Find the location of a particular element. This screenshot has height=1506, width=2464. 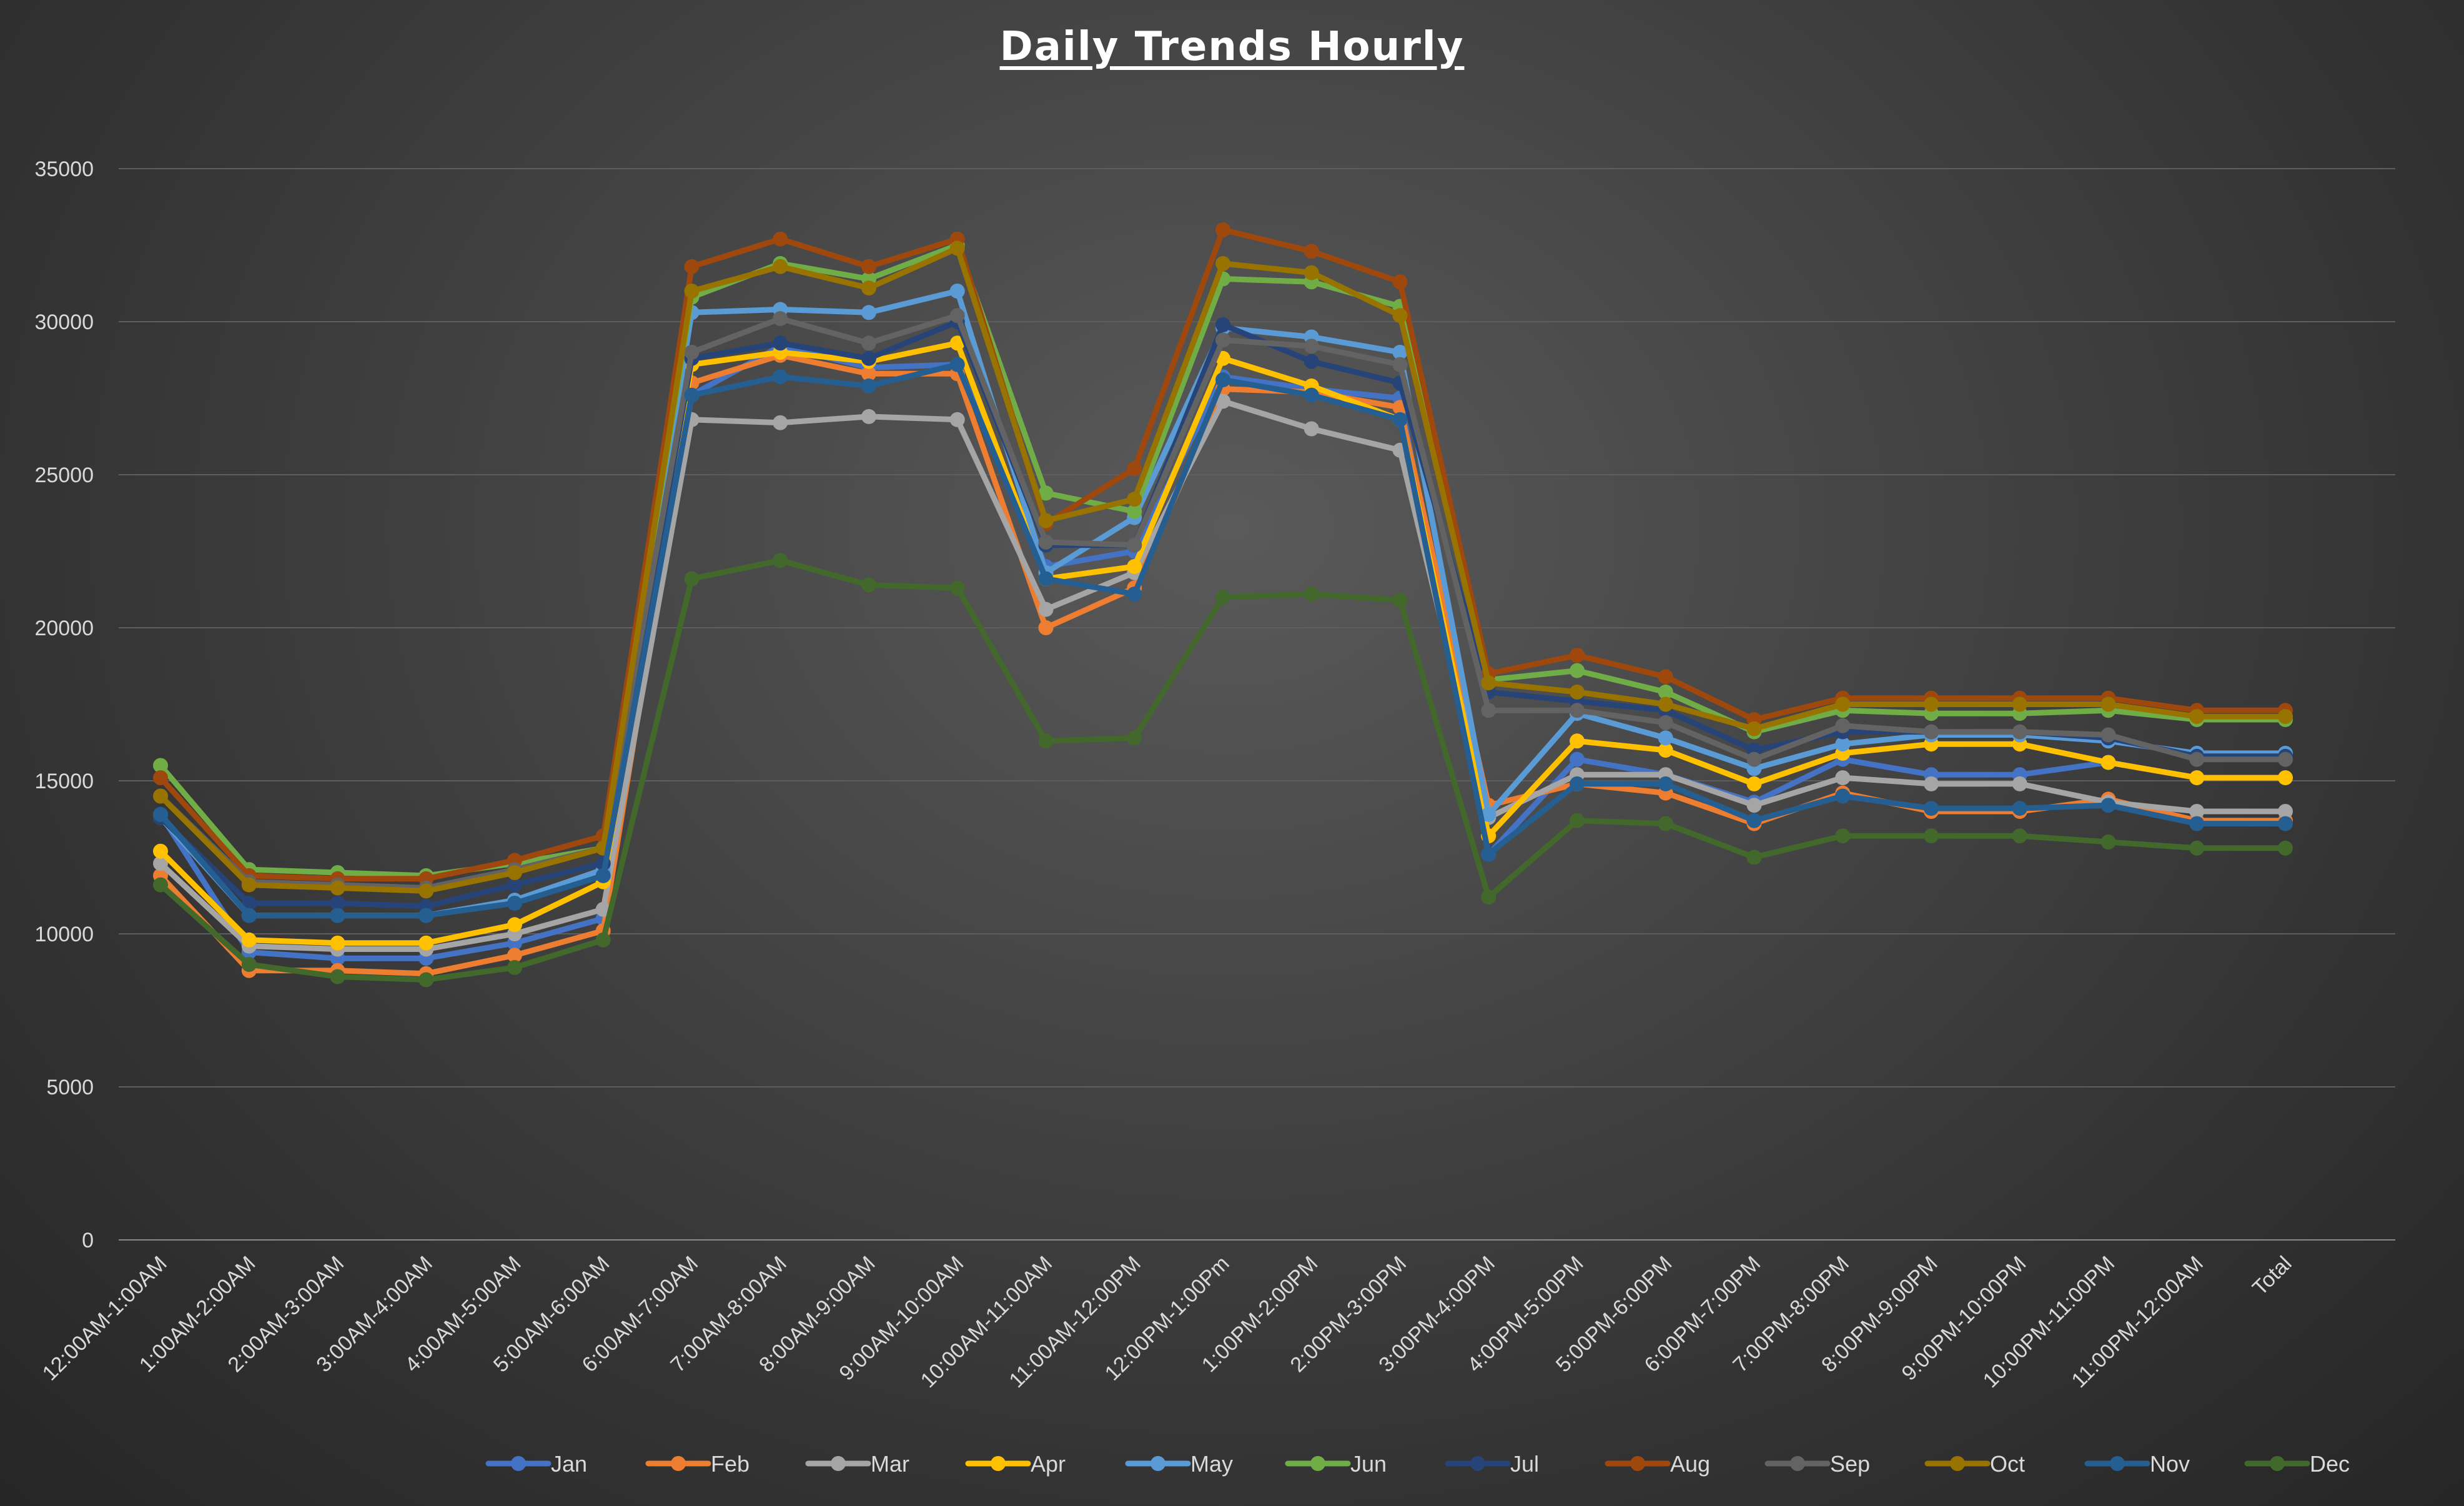

legend-item-mar: Mar is located at coordinates (857, 1464).